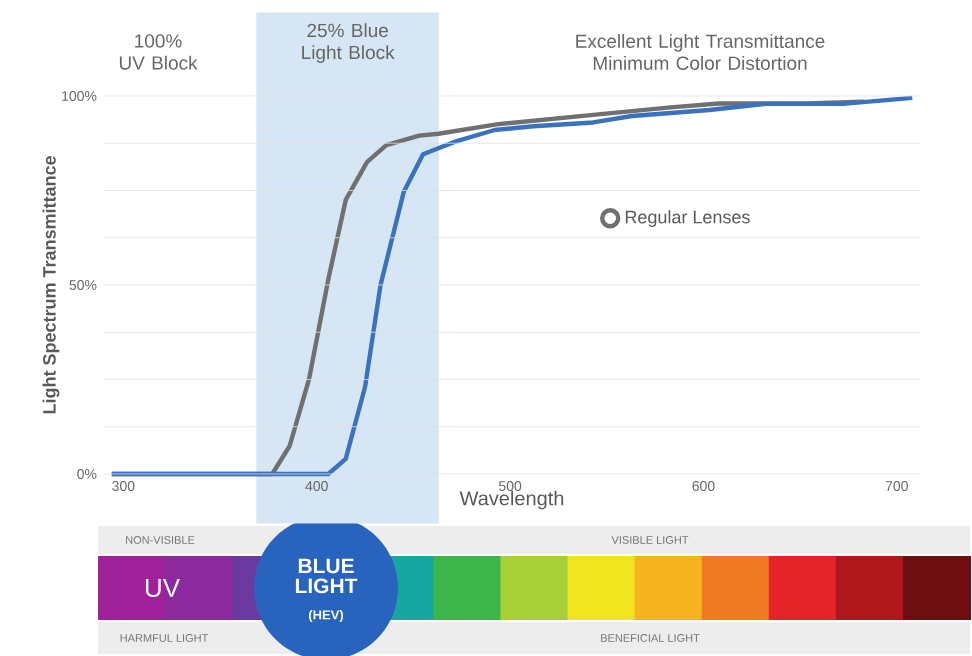 This screenshot has width=972, height=656. Describe the element at coordinates (700, 52) in the screenshot. I see `text: Excellent Light Transmittance Minimum Color Distortion` at that location.